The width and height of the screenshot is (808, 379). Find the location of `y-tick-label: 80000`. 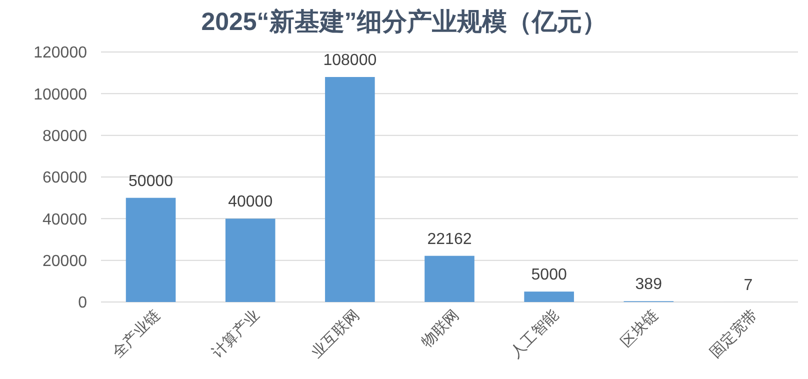

y-tick-label: 80000 is located at coordinates (65, 136).